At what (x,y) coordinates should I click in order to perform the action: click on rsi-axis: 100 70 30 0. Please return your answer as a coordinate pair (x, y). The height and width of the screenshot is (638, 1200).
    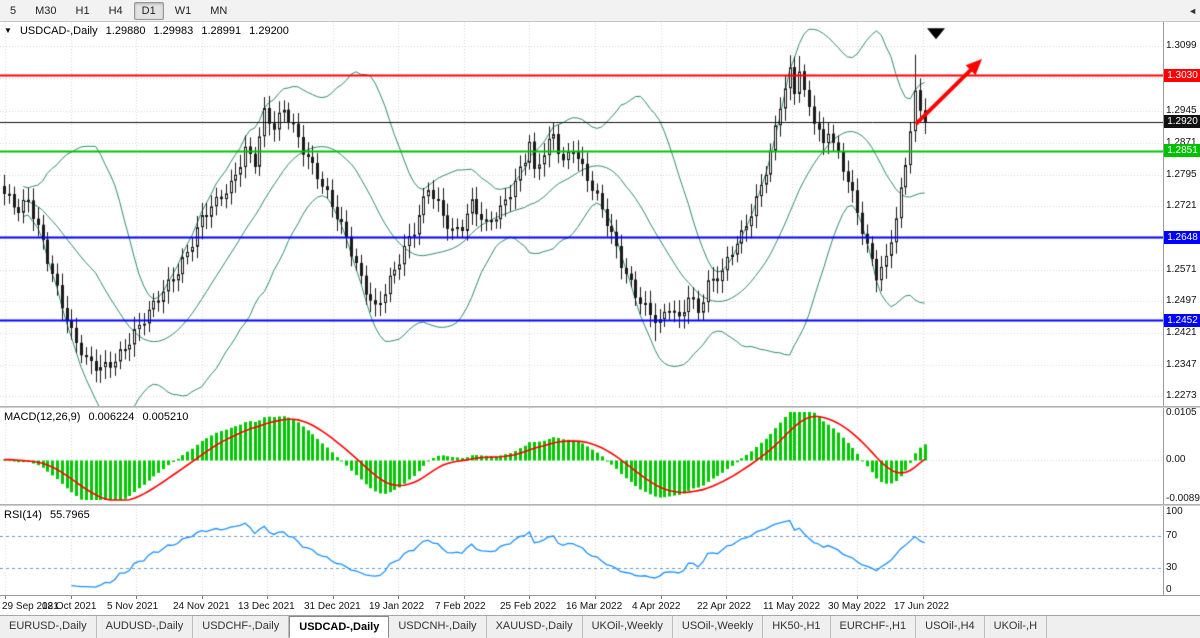
    Looking at the image, I should click on (1181, 550).